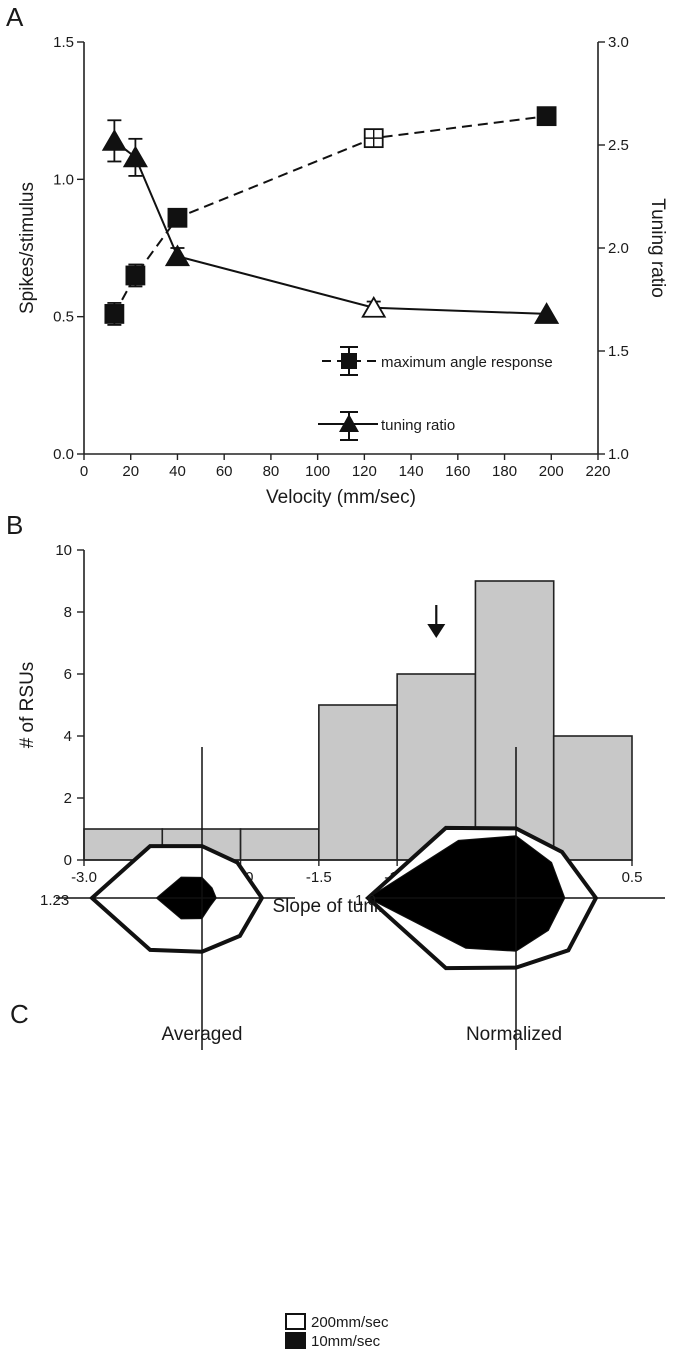 The width and height of the screenshot is (686, 1356). Describe the element at coordinates (436, 631) in the screenshot. I see `arrow-head` at that location.